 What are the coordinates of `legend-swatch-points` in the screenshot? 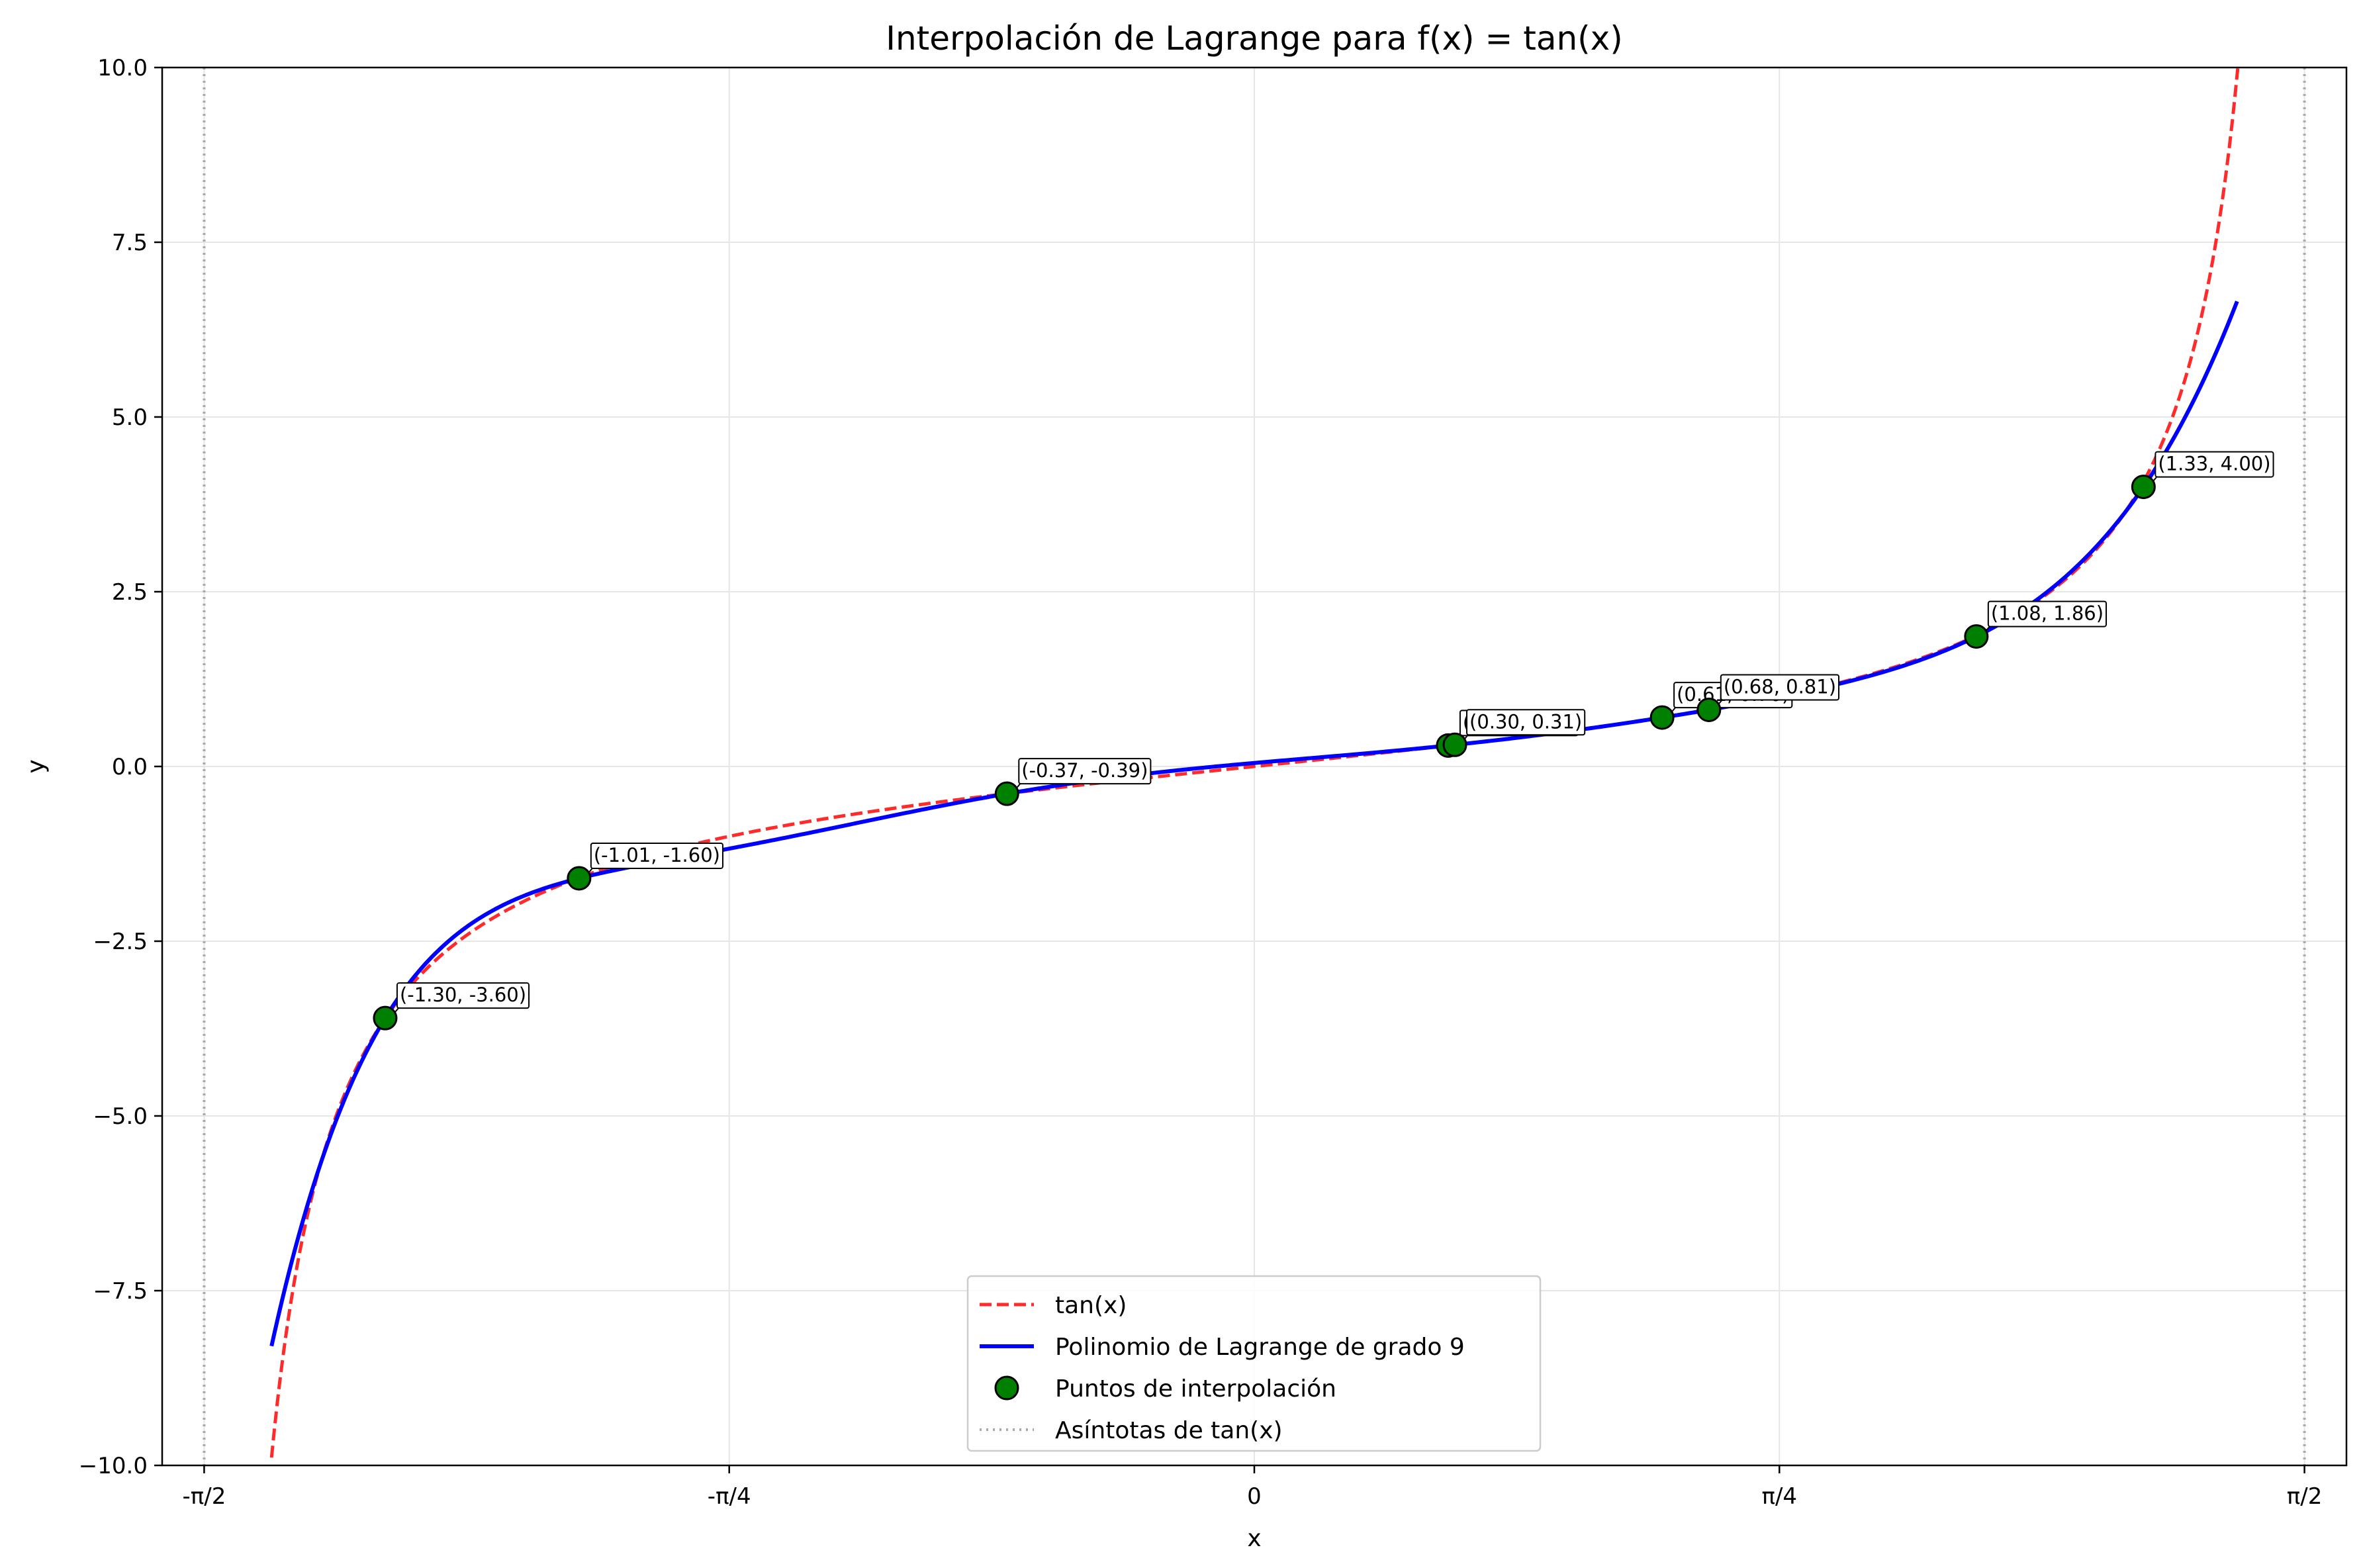 It's located at (1006, 1388).